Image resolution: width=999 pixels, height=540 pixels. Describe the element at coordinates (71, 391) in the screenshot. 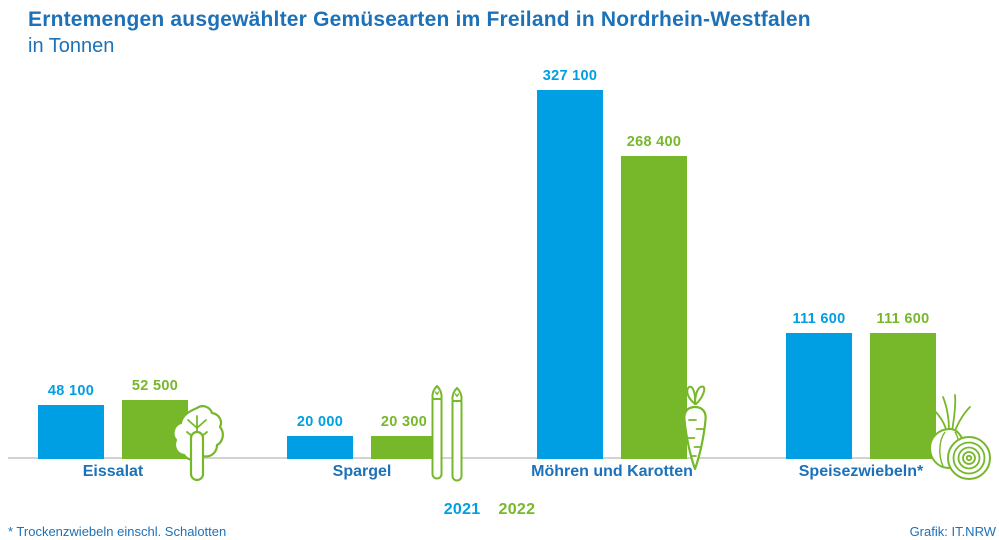

I see `value-label-2021-eissalat: 48 100` at that location.